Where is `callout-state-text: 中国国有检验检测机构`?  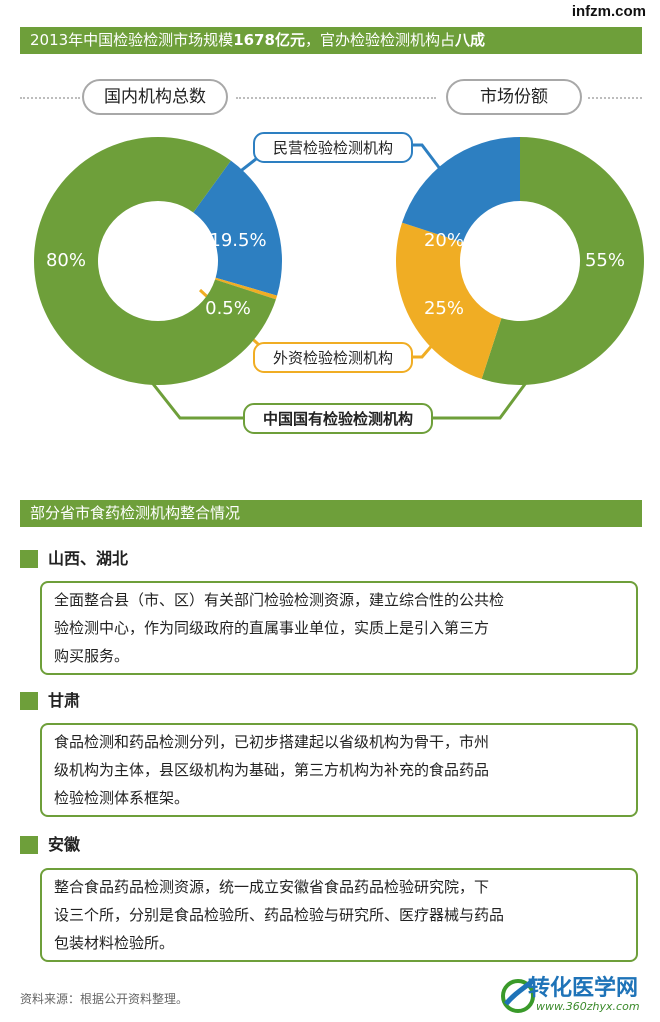 callout-state-text: 中国国有检验检测机构 is located at coordinates (338, 419).